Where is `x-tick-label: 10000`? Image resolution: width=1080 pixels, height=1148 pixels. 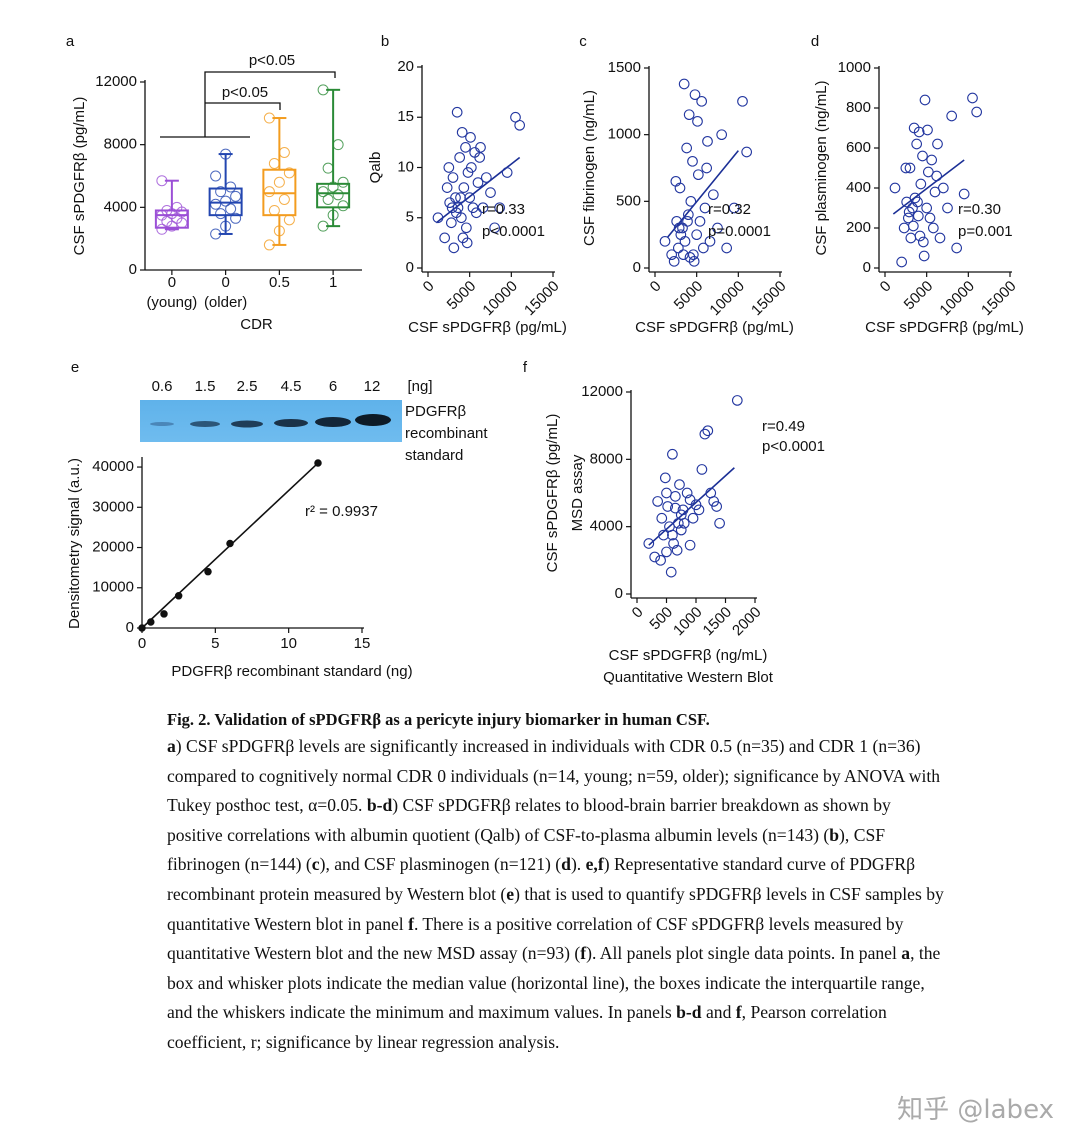
x-tick-label: 10000 is located at coordinates (727, 299).